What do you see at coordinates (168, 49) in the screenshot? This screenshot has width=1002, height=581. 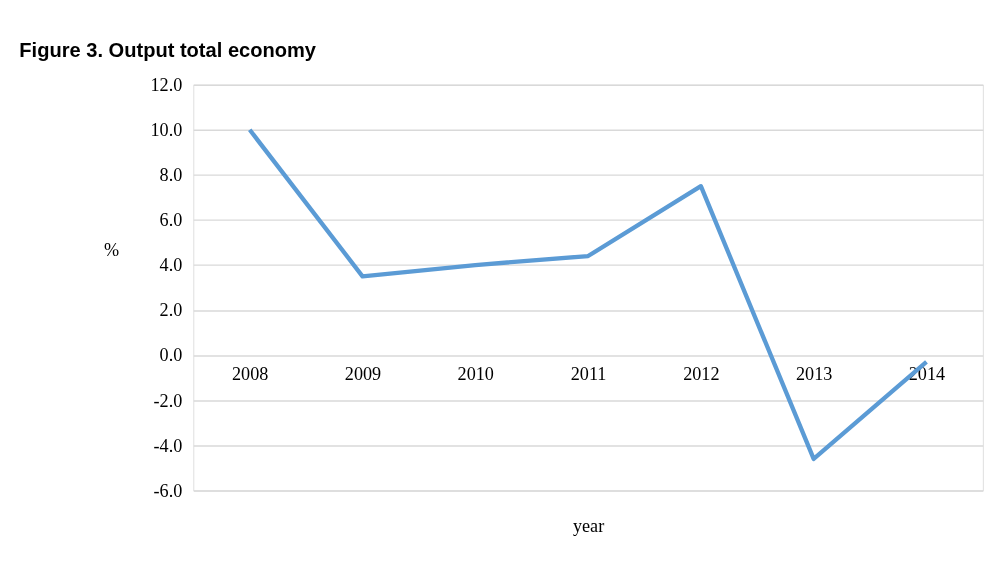 I see `chart-title: Figure 3. Output total economy` at bounding box center [168, 49].